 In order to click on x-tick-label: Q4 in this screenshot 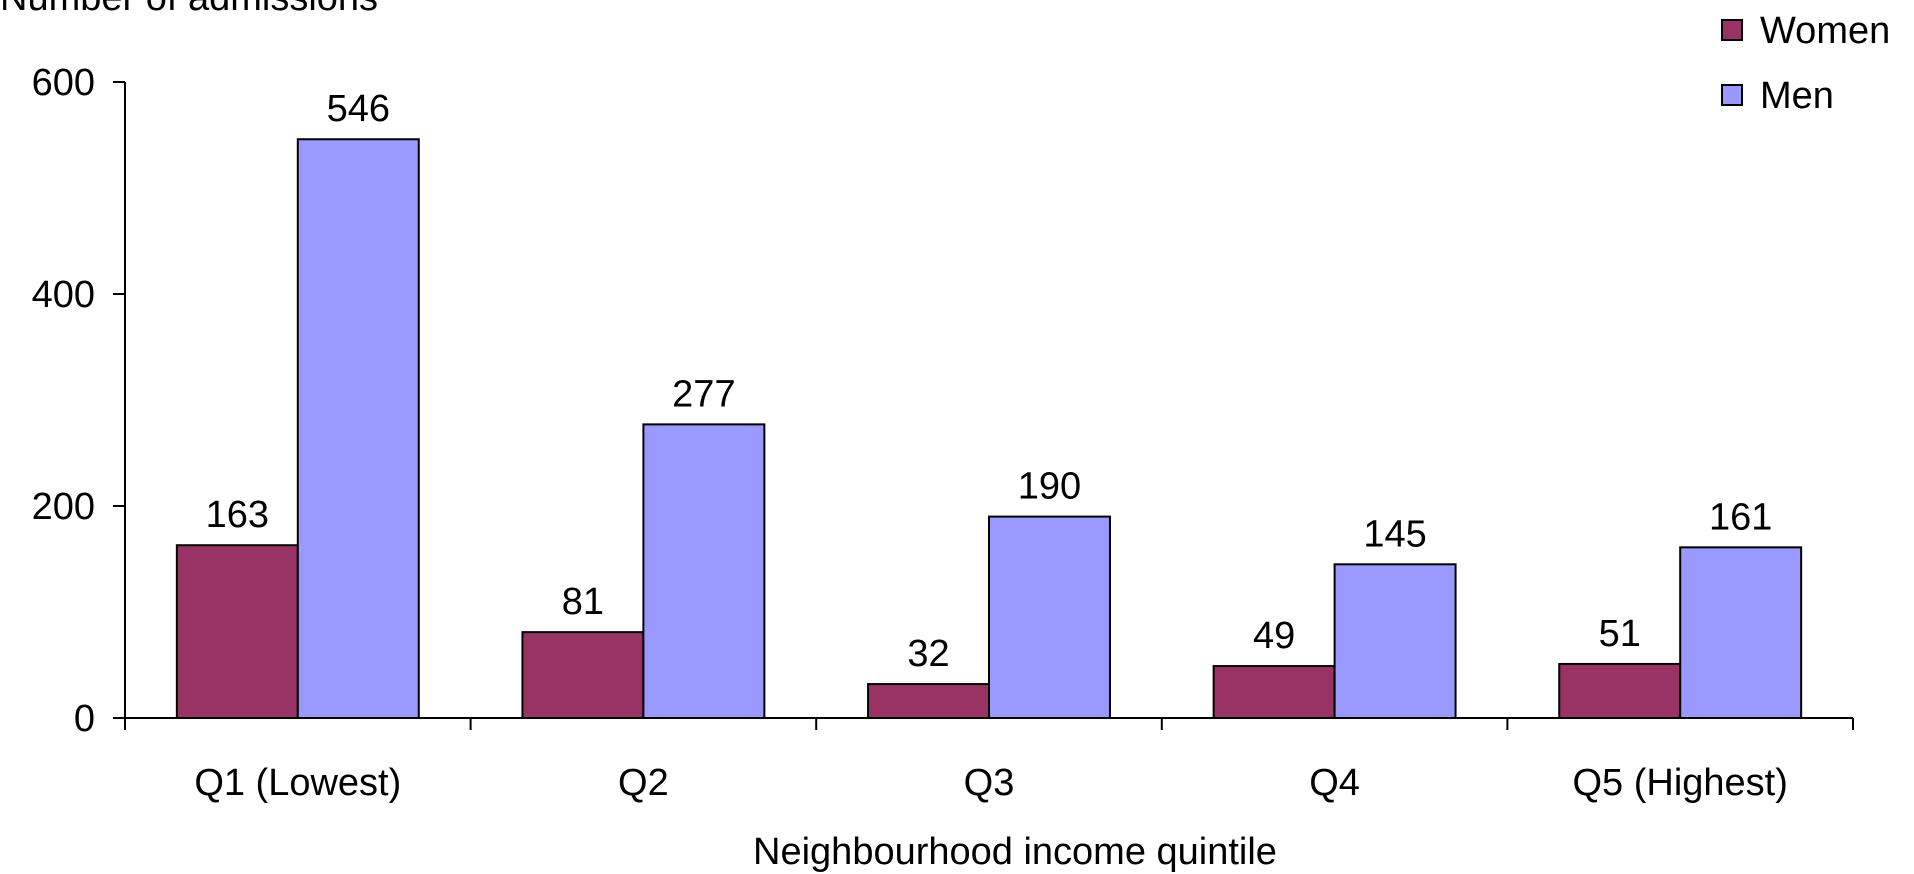, I will do `click(1334, 783)`.